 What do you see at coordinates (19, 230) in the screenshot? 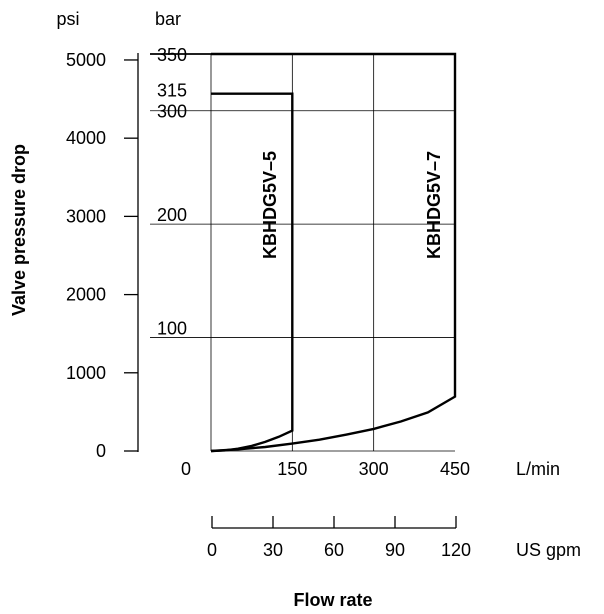
I see `y-axis-title: Valve pressure drop` at bounding box center [19, 230].